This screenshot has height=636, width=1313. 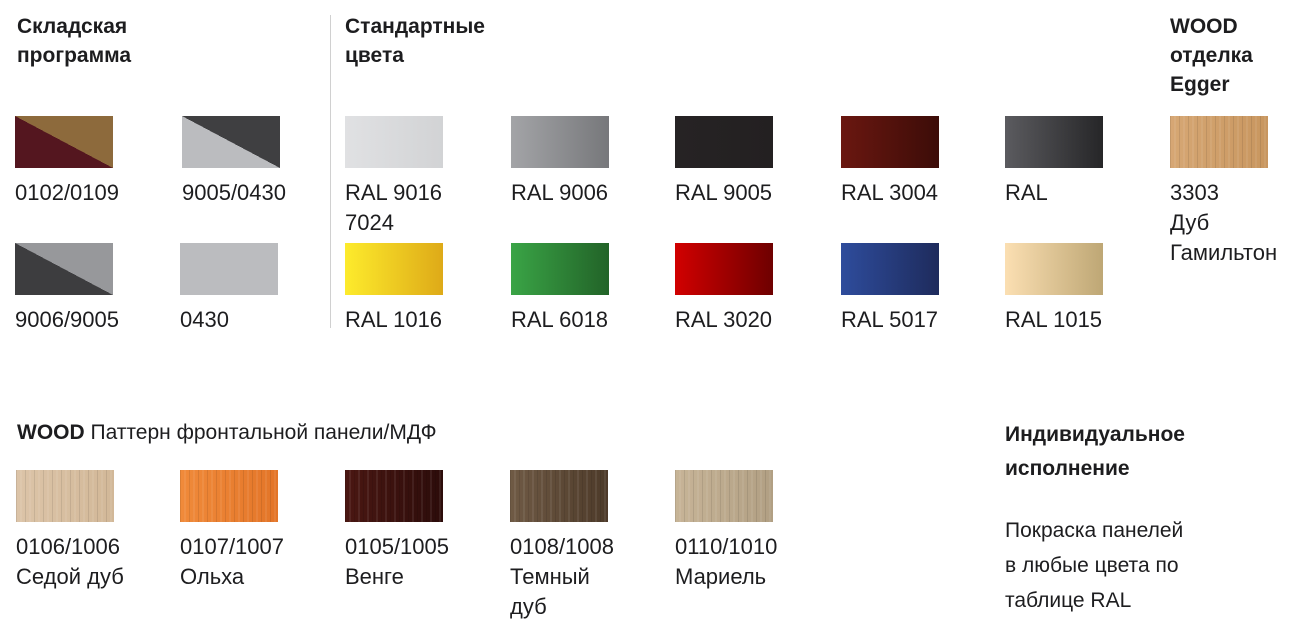 I want to click on swatch-label: 9005/0430, so click(x=234, y=192).